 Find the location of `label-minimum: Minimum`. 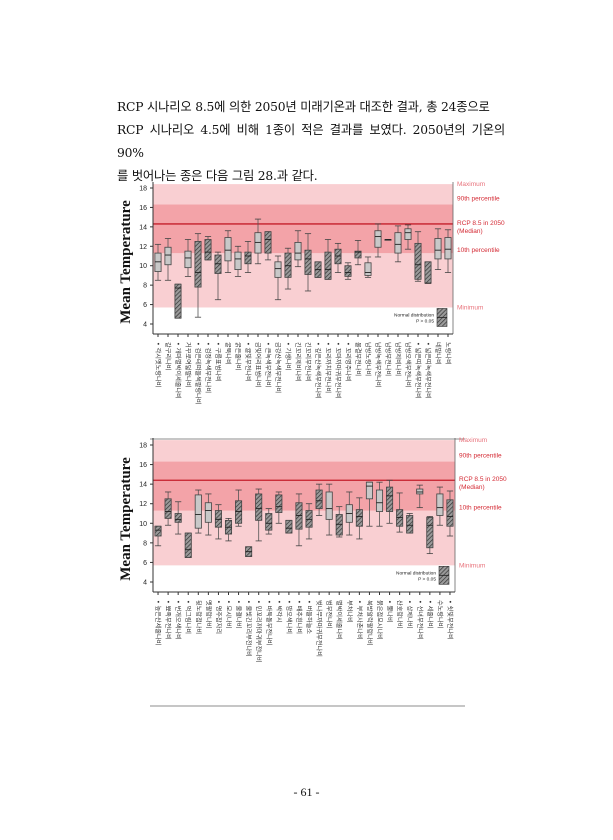

label-minimum: Minimum is located at coordinates (472, 565).